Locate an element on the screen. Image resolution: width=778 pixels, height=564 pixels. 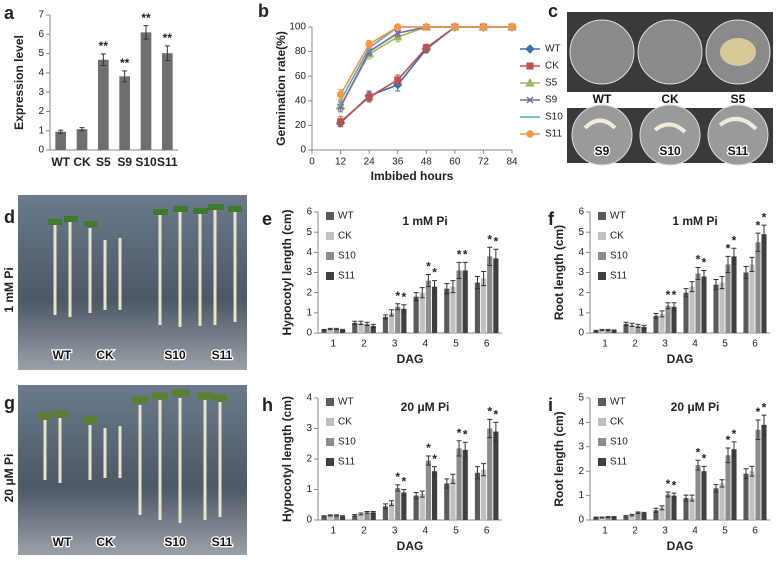
y-axis-label: Hypocotyl length (cm) is located at coordinates (287, 459).